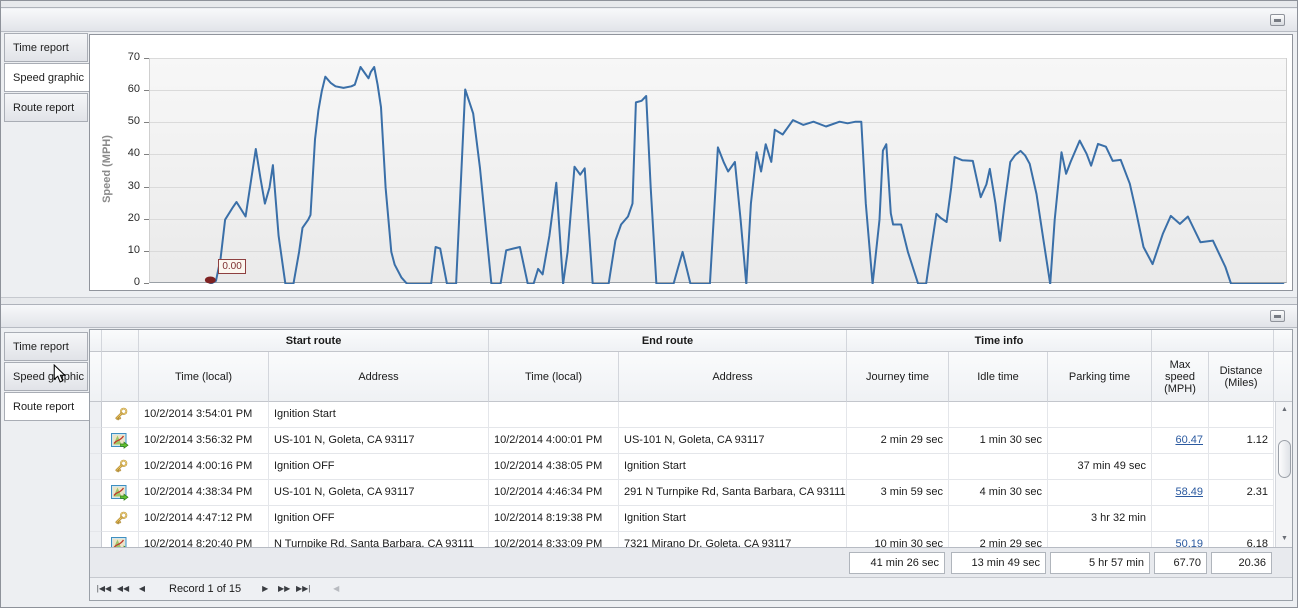 The image size is (1298, 608). I want to click on col-header-journey-time: Journey time, so click(898, 377).